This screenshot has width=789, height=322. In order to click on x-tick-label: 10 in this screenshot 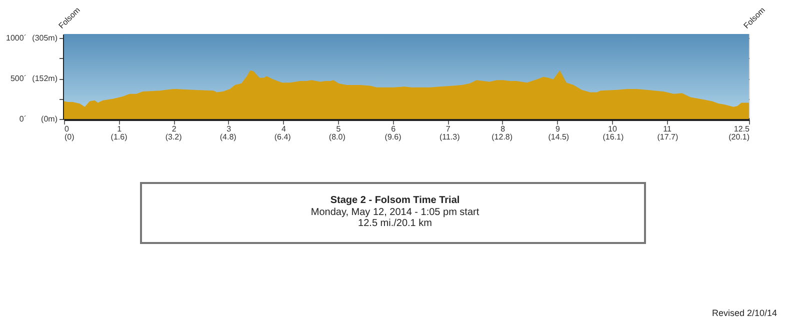, I will do `click(613, 129)`.